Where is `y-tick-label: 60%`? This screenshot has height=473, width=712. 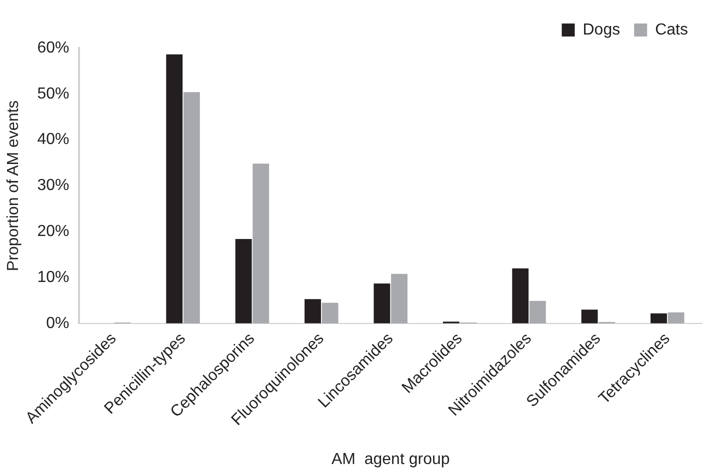 y-tick-label: 60% is located at coordinates (53, 47).